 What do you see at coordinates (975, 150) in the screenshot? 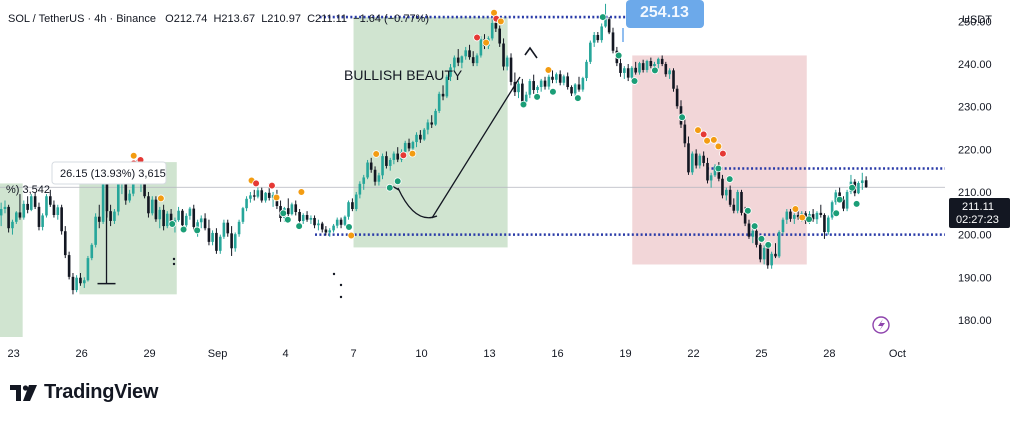
I see `y-tick-label: 220.00` at bounding box center [975, 150].